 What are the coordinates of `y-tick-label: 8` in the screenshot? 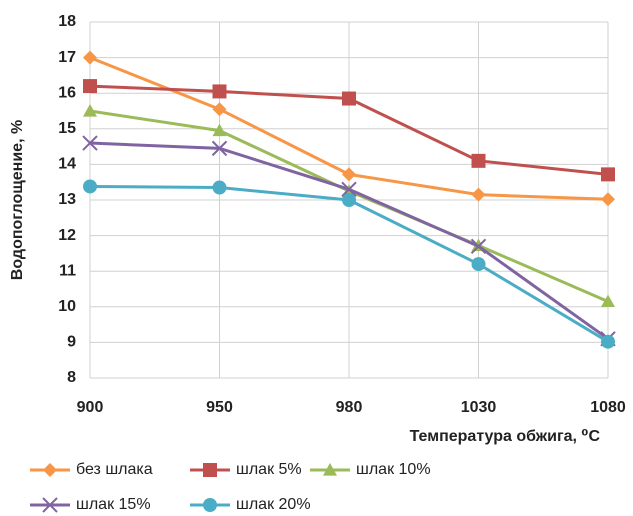 It's located at (71, 377).